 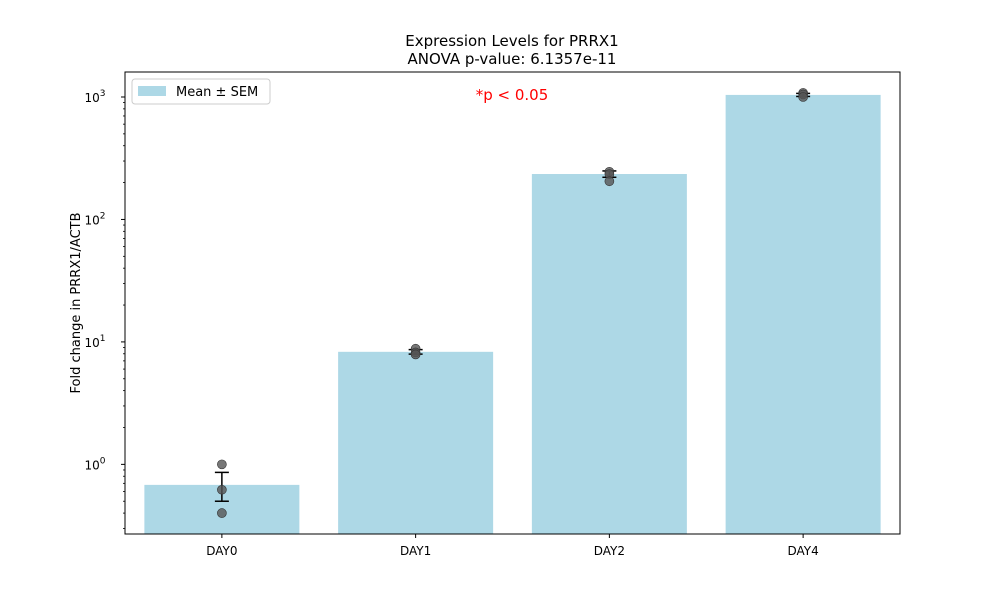 What do you see at coordinates (416, 442) in the screenshot?
I see `bar-day1` at bounding box center [416, 442].